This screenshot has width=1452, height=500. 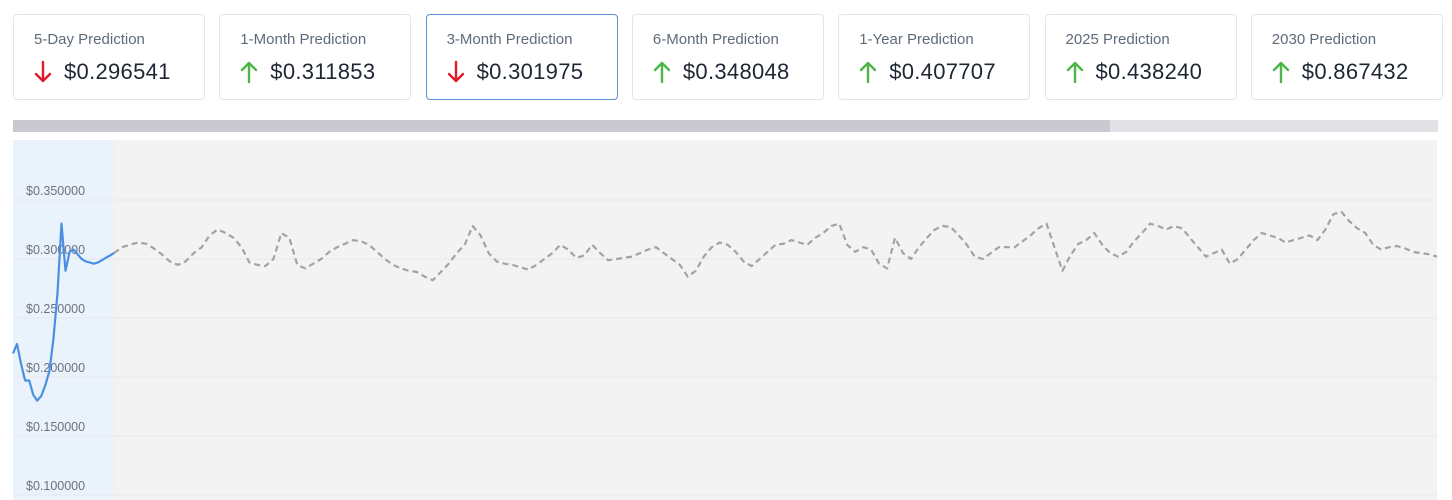 I want to click on prediction-value: $0.301975, so click(x=515, y=72).